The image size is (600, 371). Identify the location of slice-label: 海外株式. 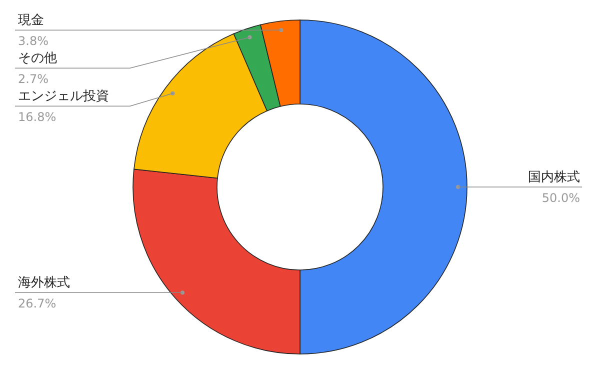
(44, 283).